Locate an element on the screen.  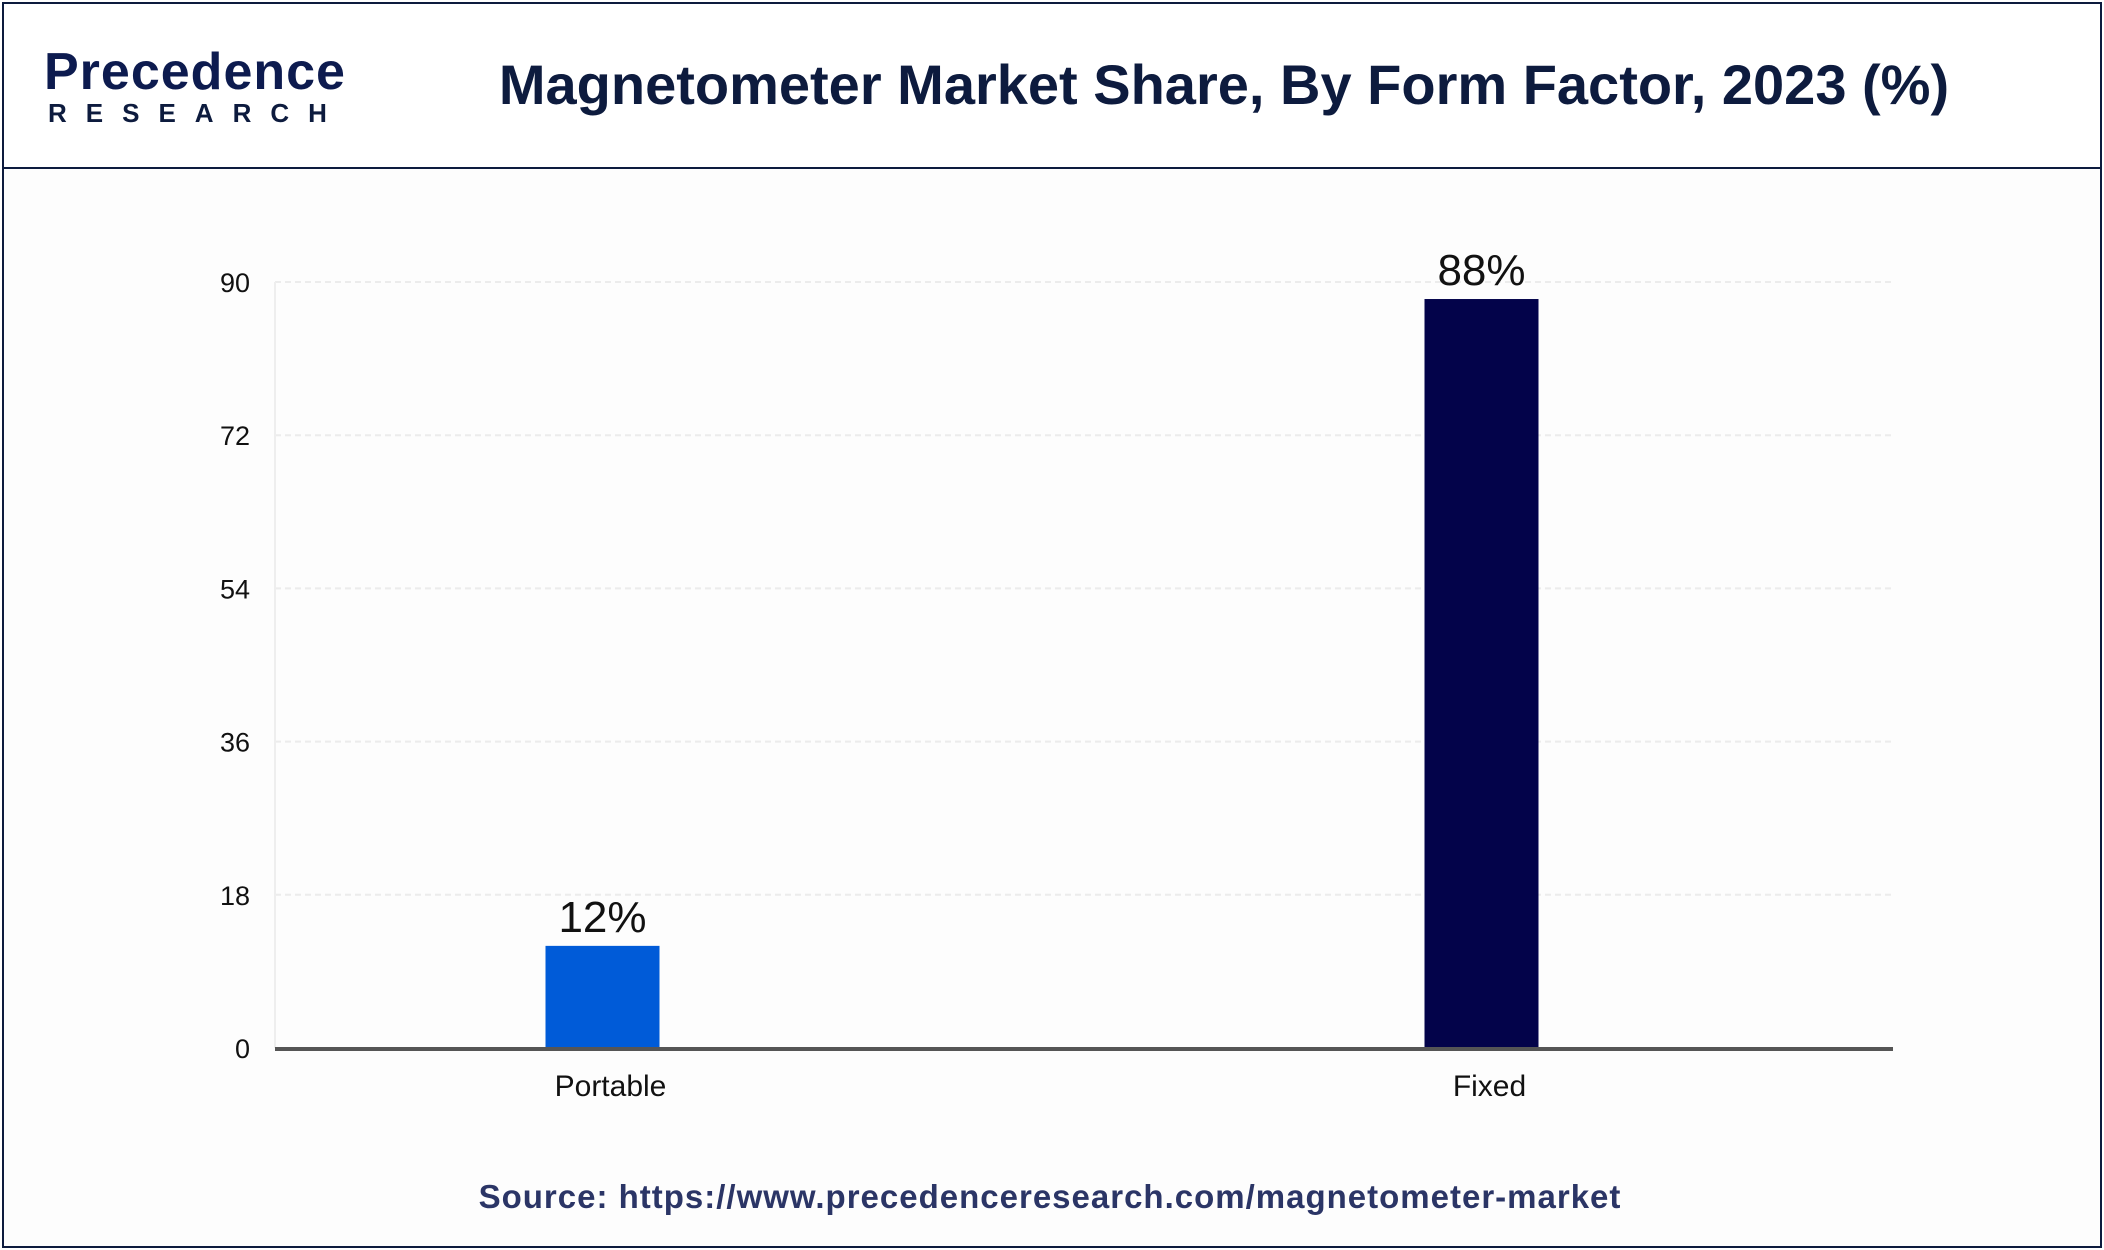
bar-portable is located at coordinates (602, 996).